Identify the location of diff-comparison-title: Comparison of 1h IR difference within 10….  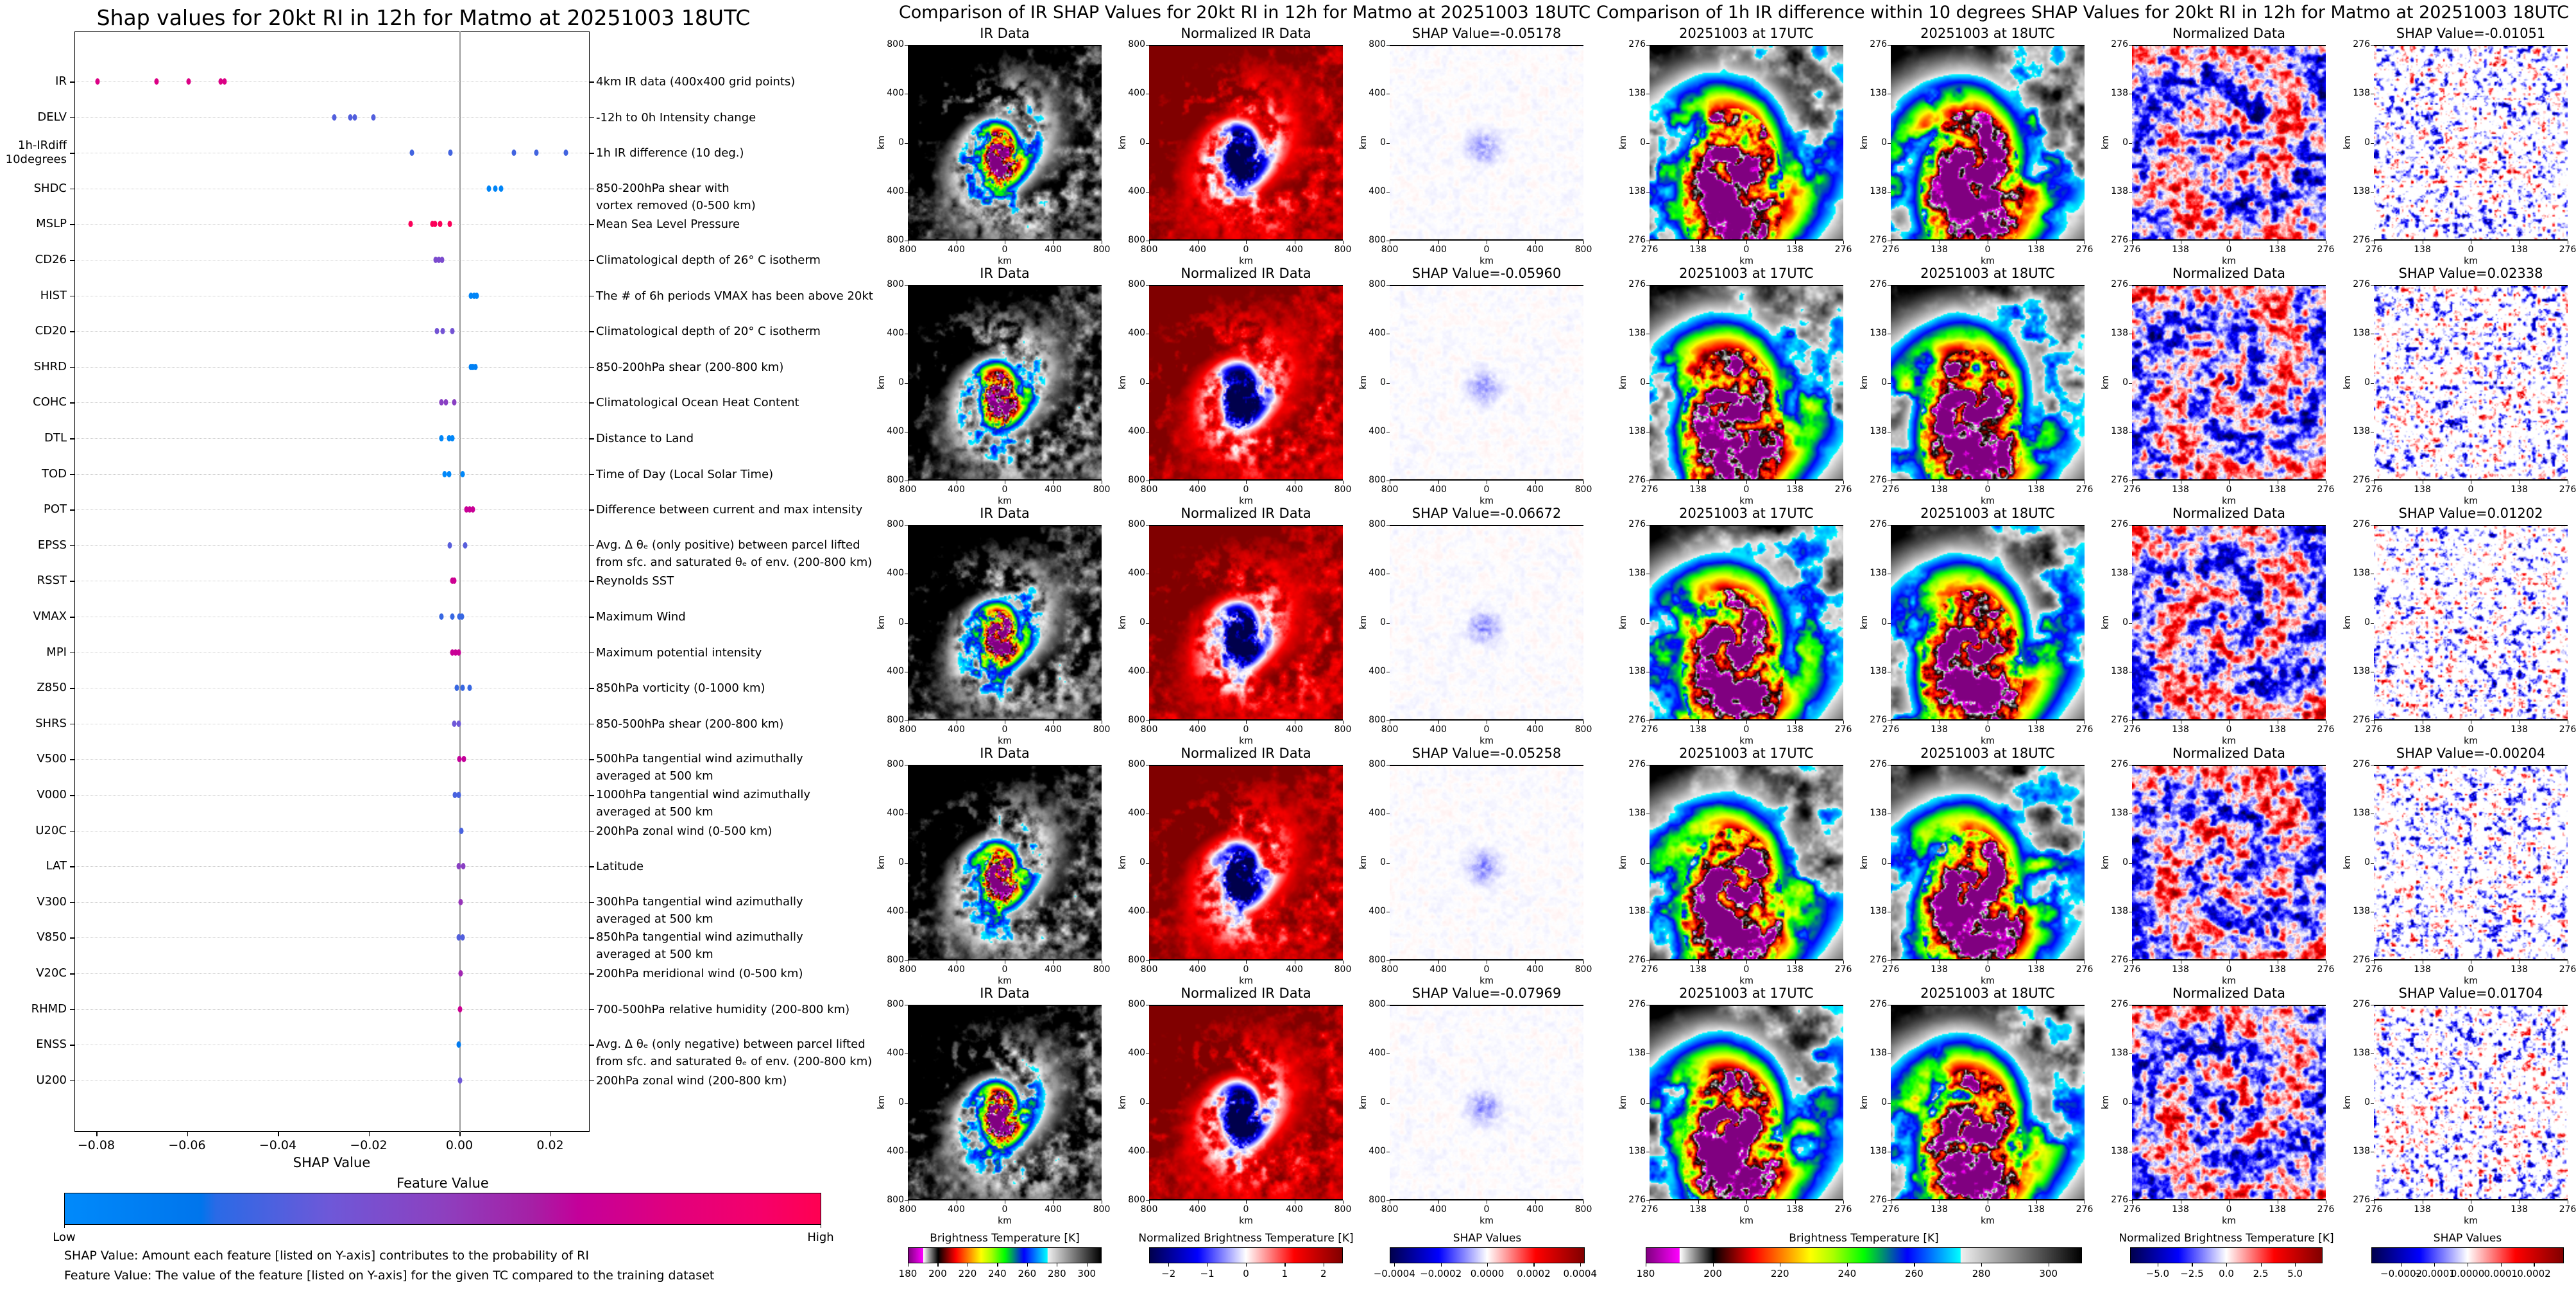
(2082, 12).